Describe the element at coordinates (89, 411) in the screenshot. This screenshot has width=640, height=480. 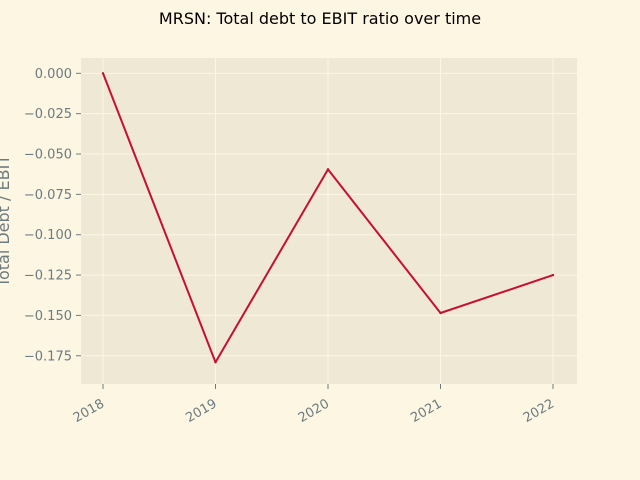
I see `x-tick-label: 2018` at that location.